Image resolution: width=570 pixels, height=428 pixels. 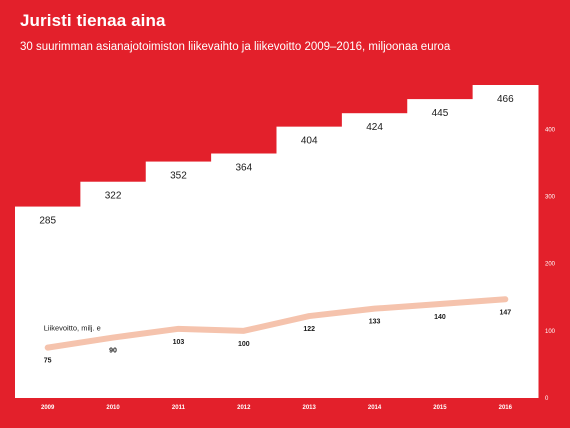 What do you see at coordinates (550, 130) in the screenshot?
I see `y-tick-400: 400` at bounding box center [550, 130].